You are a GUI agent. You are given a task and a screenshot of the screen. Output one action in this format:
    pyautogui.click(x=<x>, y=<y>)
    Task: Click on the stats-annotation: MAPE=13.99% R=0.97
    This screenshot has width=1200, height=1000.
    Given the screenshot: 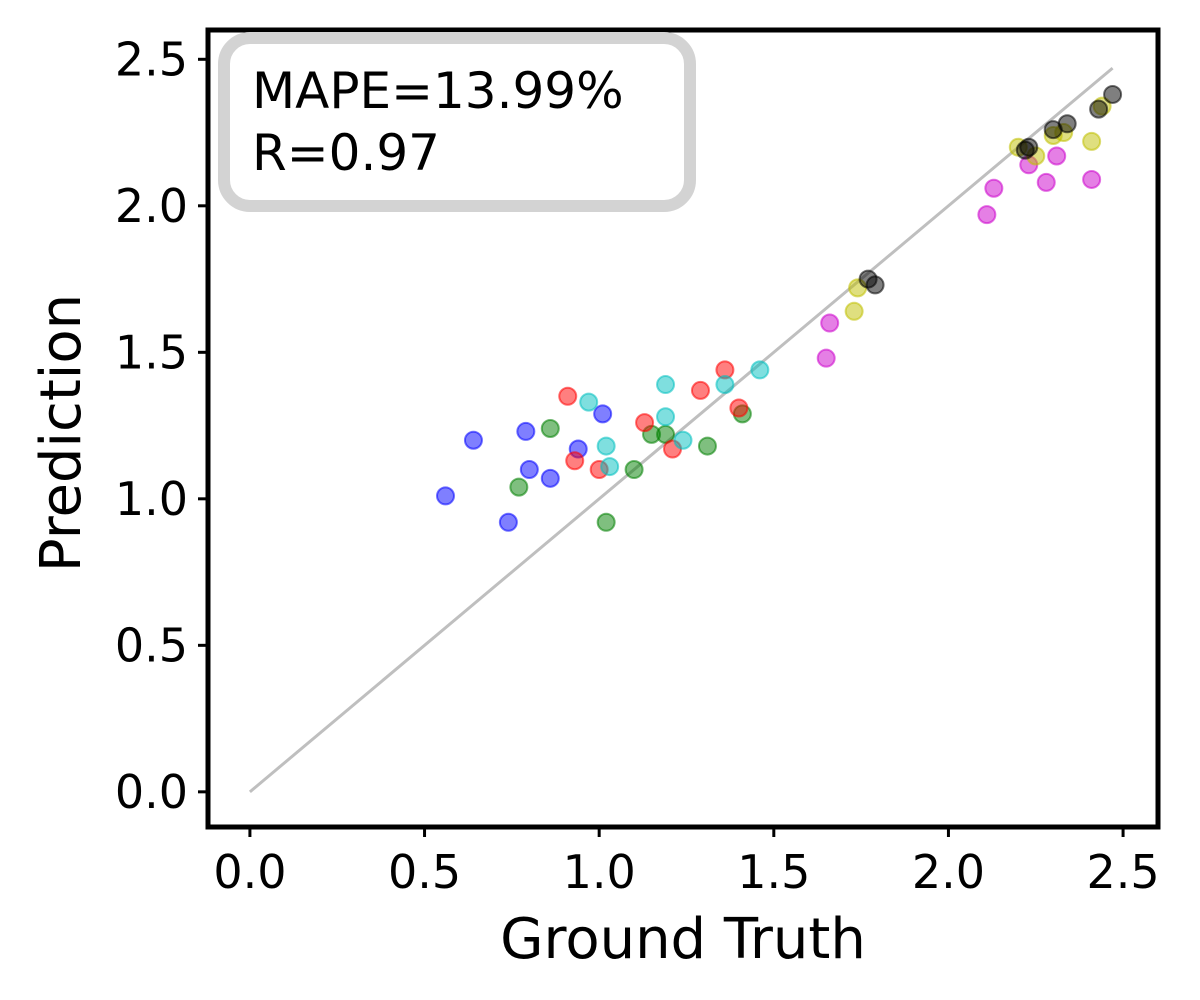 What is the action you would take?
    pyautogui.click(x=457, y=122)
    